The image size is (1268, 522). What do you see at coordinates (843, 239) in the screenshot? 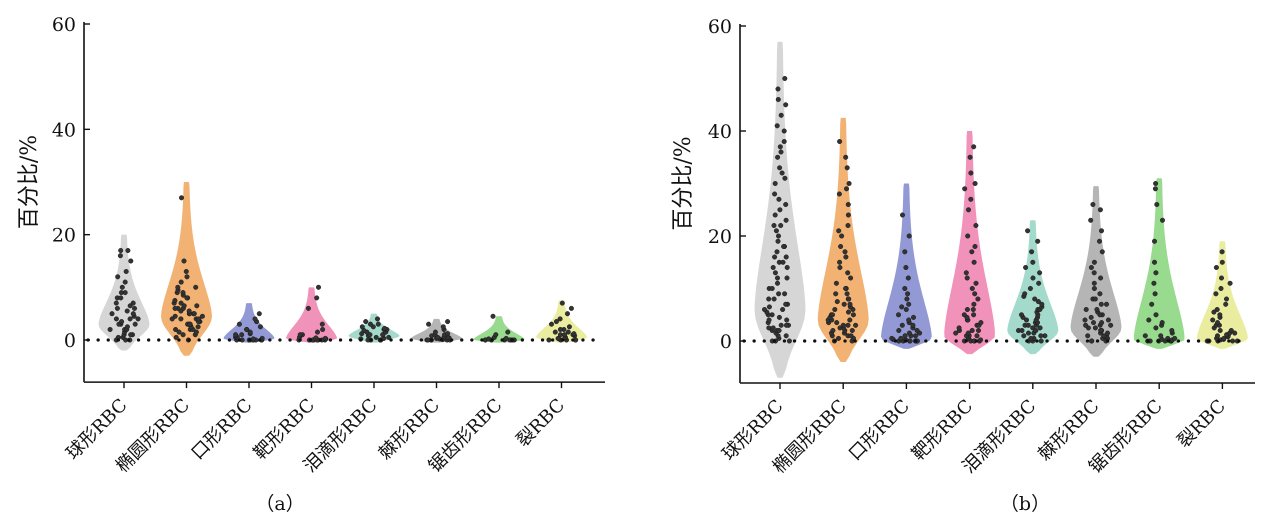
I see `violin-椭圆形RBC` at bounding box center [843, 239].